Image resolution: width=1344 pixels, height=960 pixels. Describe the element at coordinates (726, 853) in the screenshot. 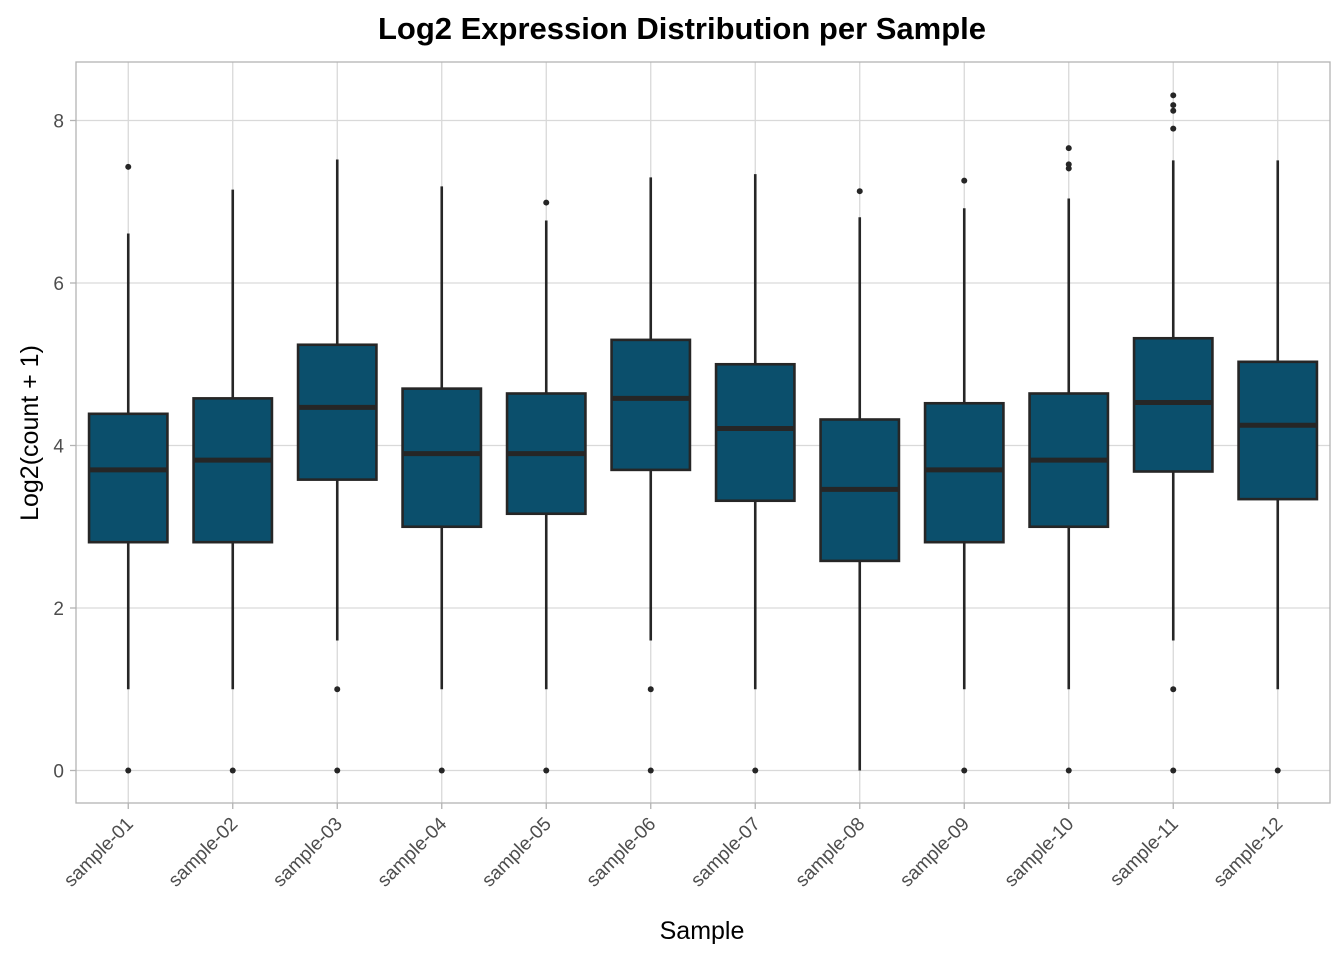

I see `x-tick-label: sample-07` at that location.